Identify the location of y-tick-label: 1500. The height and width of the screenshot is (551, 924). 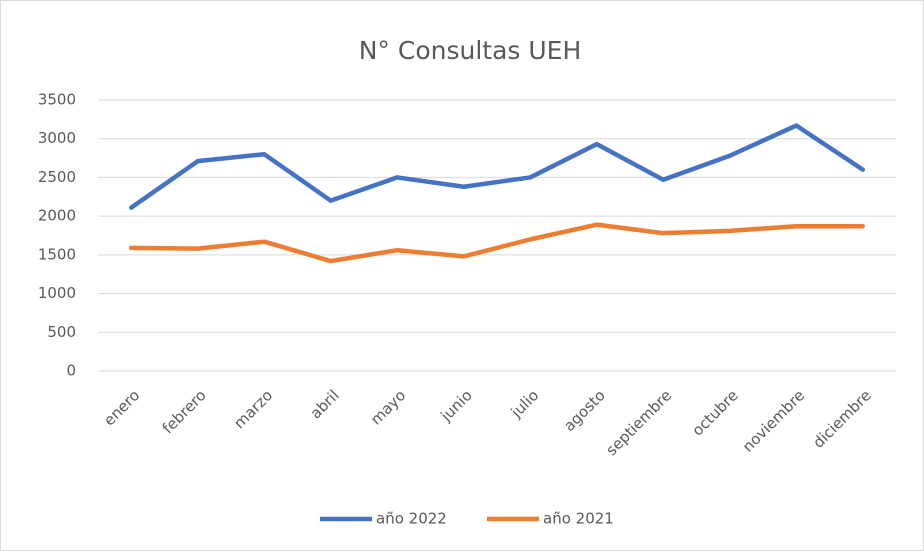
(57, 254).